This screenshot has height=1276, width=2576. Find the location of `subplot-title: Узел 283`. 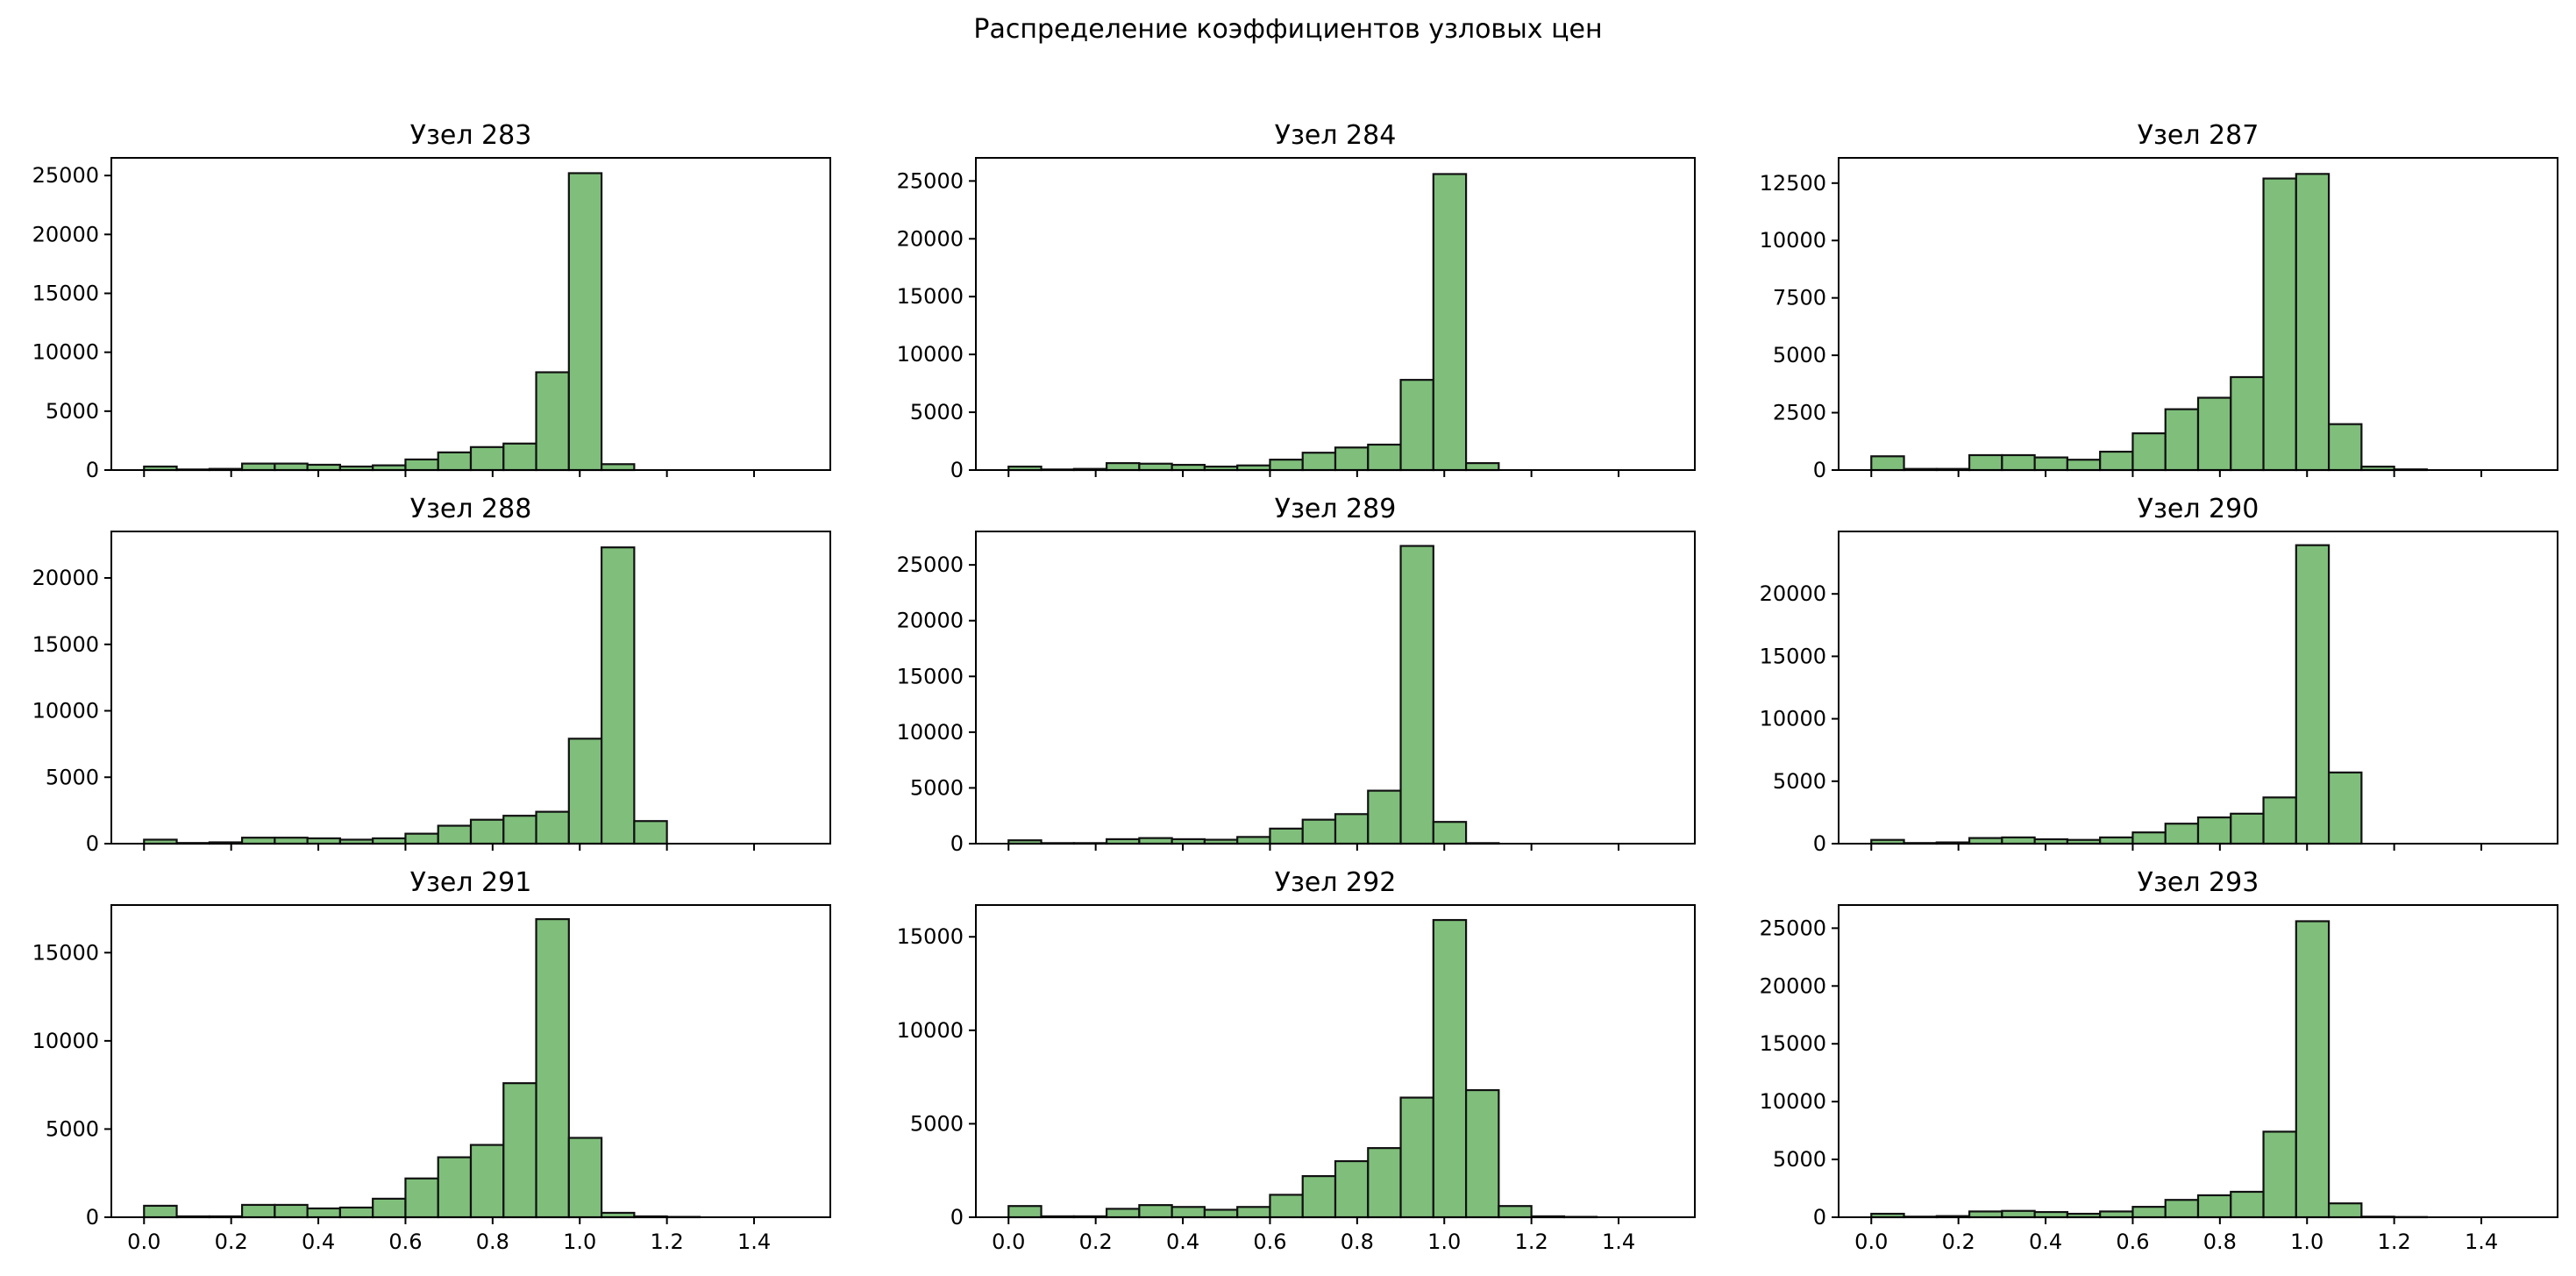

subplot-title: Узел 283 is located at coordinates (471, 135).